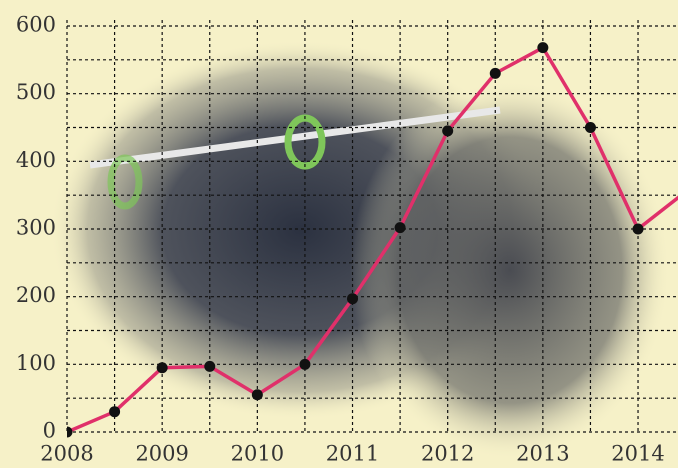 Image resolution: width=678 pixels, height=468 pixels. What do you see at coordinates (257, 454) in the screenshot?
I see `x-tick-label: 2010` at bounding box center [257, 454].